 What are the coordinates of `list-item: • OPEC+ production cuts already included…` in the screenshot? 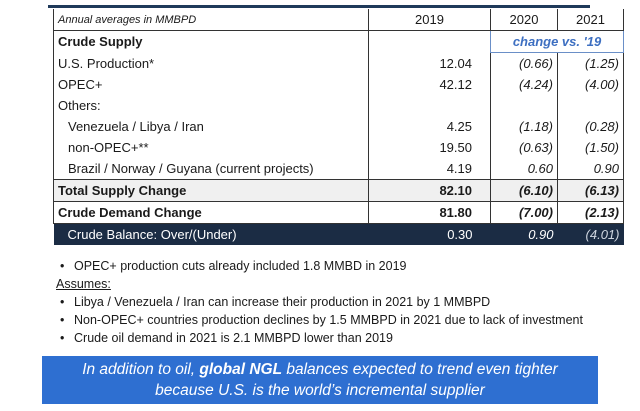 It's located at (233, 266).